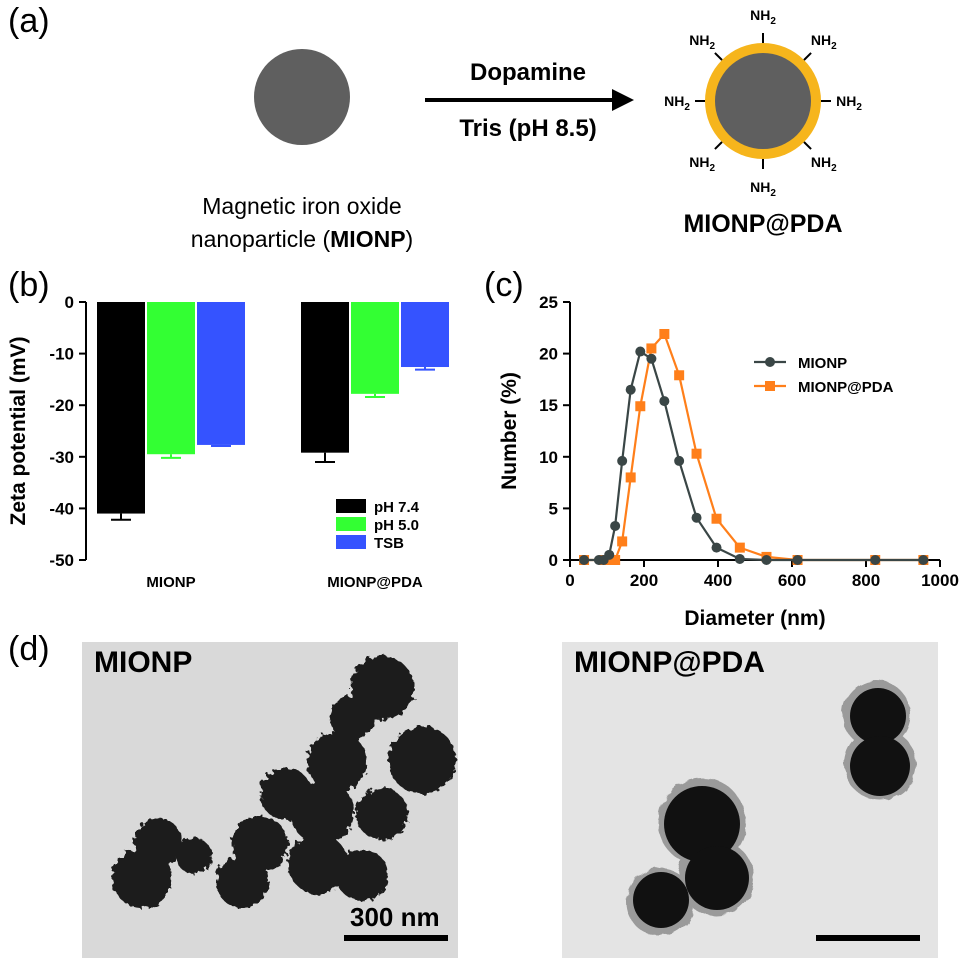 The height and width of the screenshot is (958, 979). What do you see at coordinates (261, 239) in the screenshot?
I see `start-caption-prefix: nanoparticle (` at bounding box center [261, 239].